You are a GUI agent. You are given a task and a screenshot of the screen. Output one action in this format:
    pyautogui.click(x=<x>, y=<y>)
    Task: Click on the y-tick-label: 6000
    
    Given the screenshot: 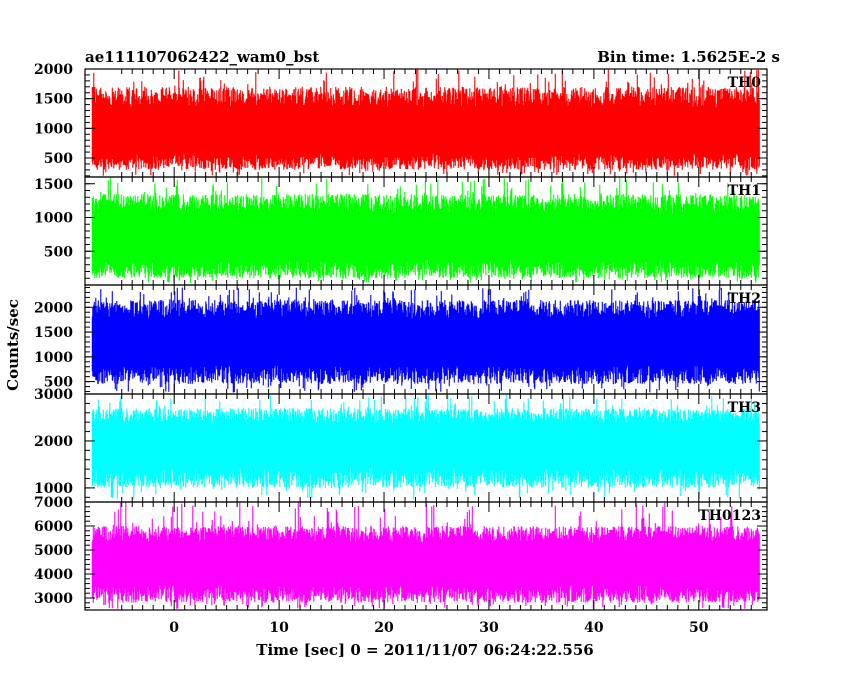 What is the action you would take?
    pyautogui.click(x=53, y=527)
    